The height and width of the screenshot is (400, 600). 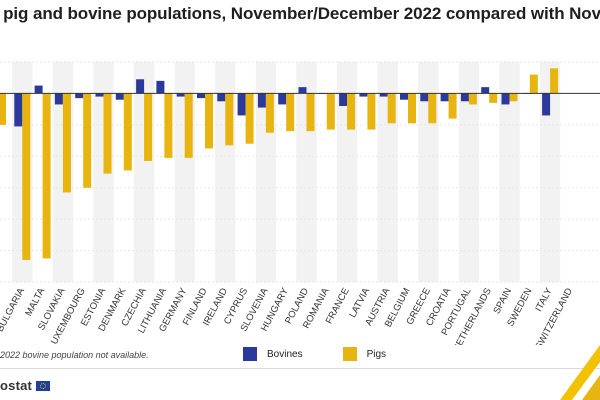 What do you see at coordinates (349, 354) in the screenshot?
I see `legend-swatch-pigs` at bounding box center [349, 354].